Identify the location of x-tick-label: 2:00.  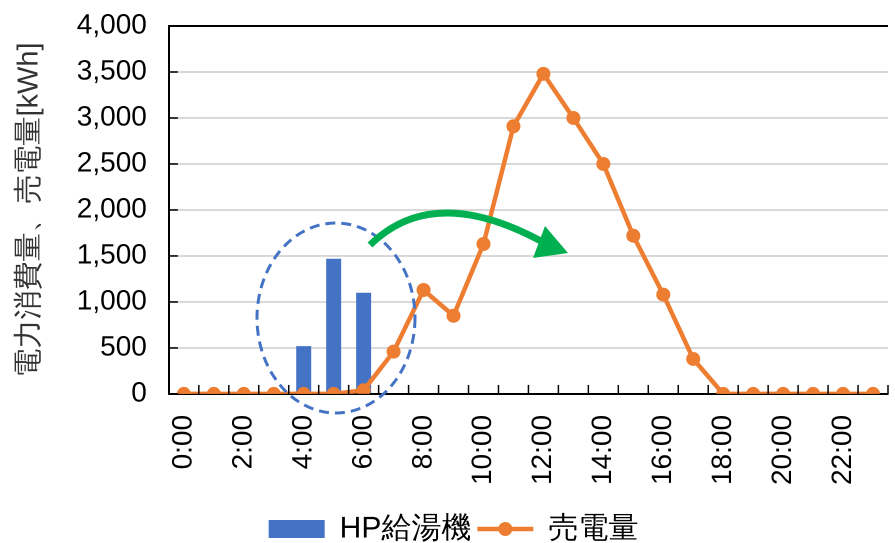
(242, 442).